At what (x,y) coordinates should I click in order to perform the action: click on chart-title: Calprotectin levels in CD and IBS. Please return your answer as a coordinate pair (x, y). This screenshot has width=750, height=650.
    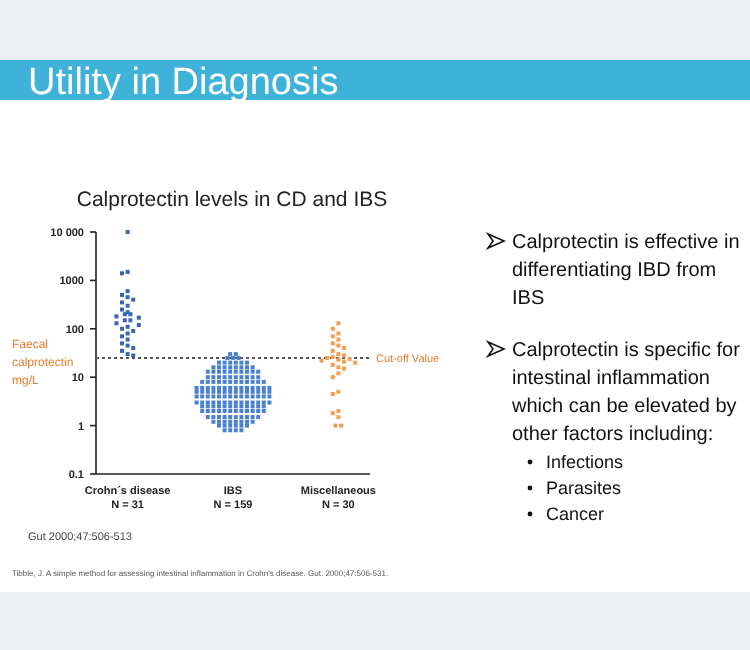
    Looking at the image, I should click on (232, 200).